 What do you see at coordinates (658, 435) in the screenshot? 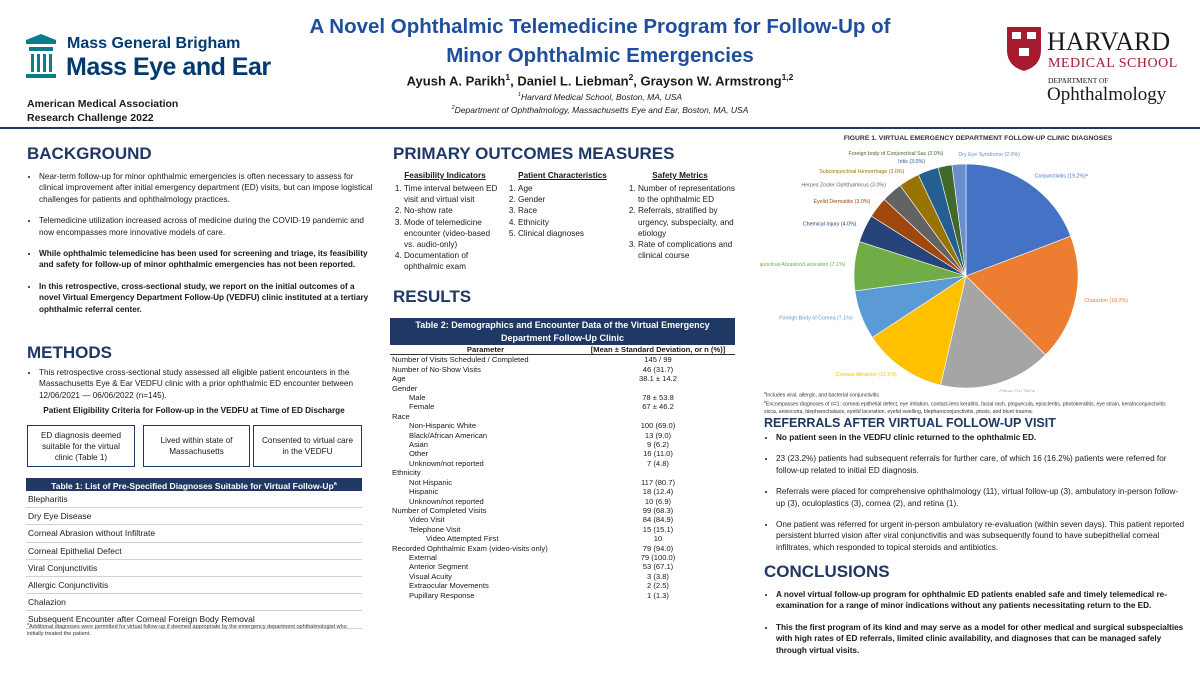
I see `value-cell: 13 (9.0)` at bounding box center [658, 435].